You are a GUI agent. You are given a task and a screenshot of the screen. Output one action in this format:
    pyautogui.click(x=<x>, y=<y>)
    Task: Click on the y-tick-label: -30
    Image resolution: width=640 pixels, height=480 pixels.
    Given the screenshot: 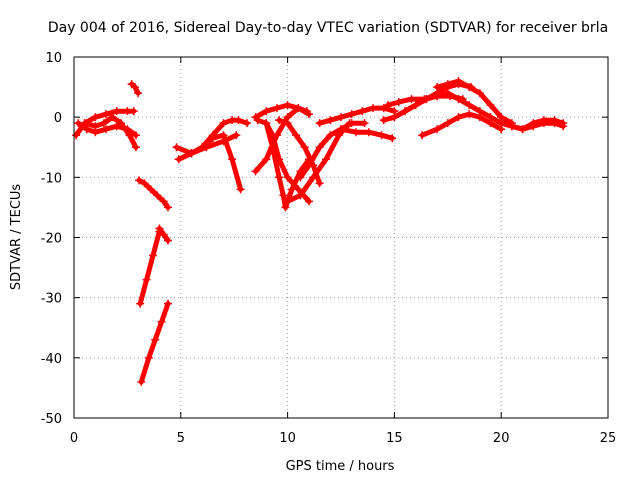 What is the action you would take?
    pyautogui.click(x=51, y=299)
    